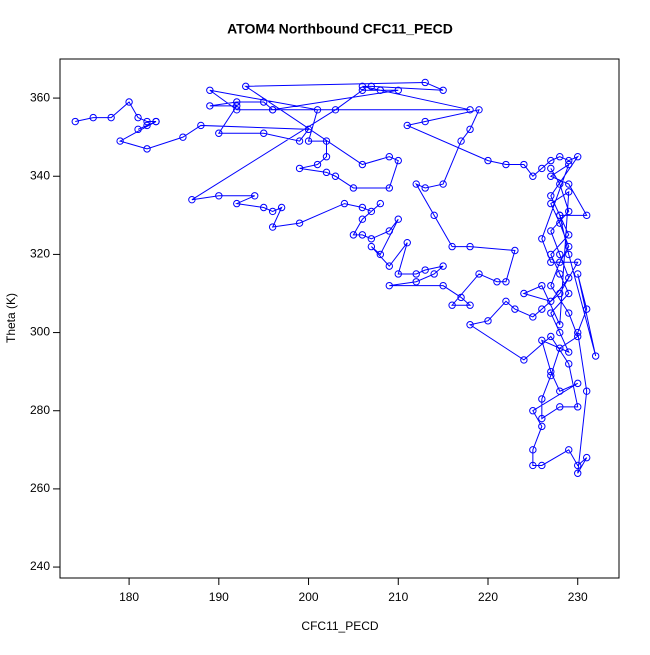  I want to click on y-tick-label: 240, so click(40, 566).